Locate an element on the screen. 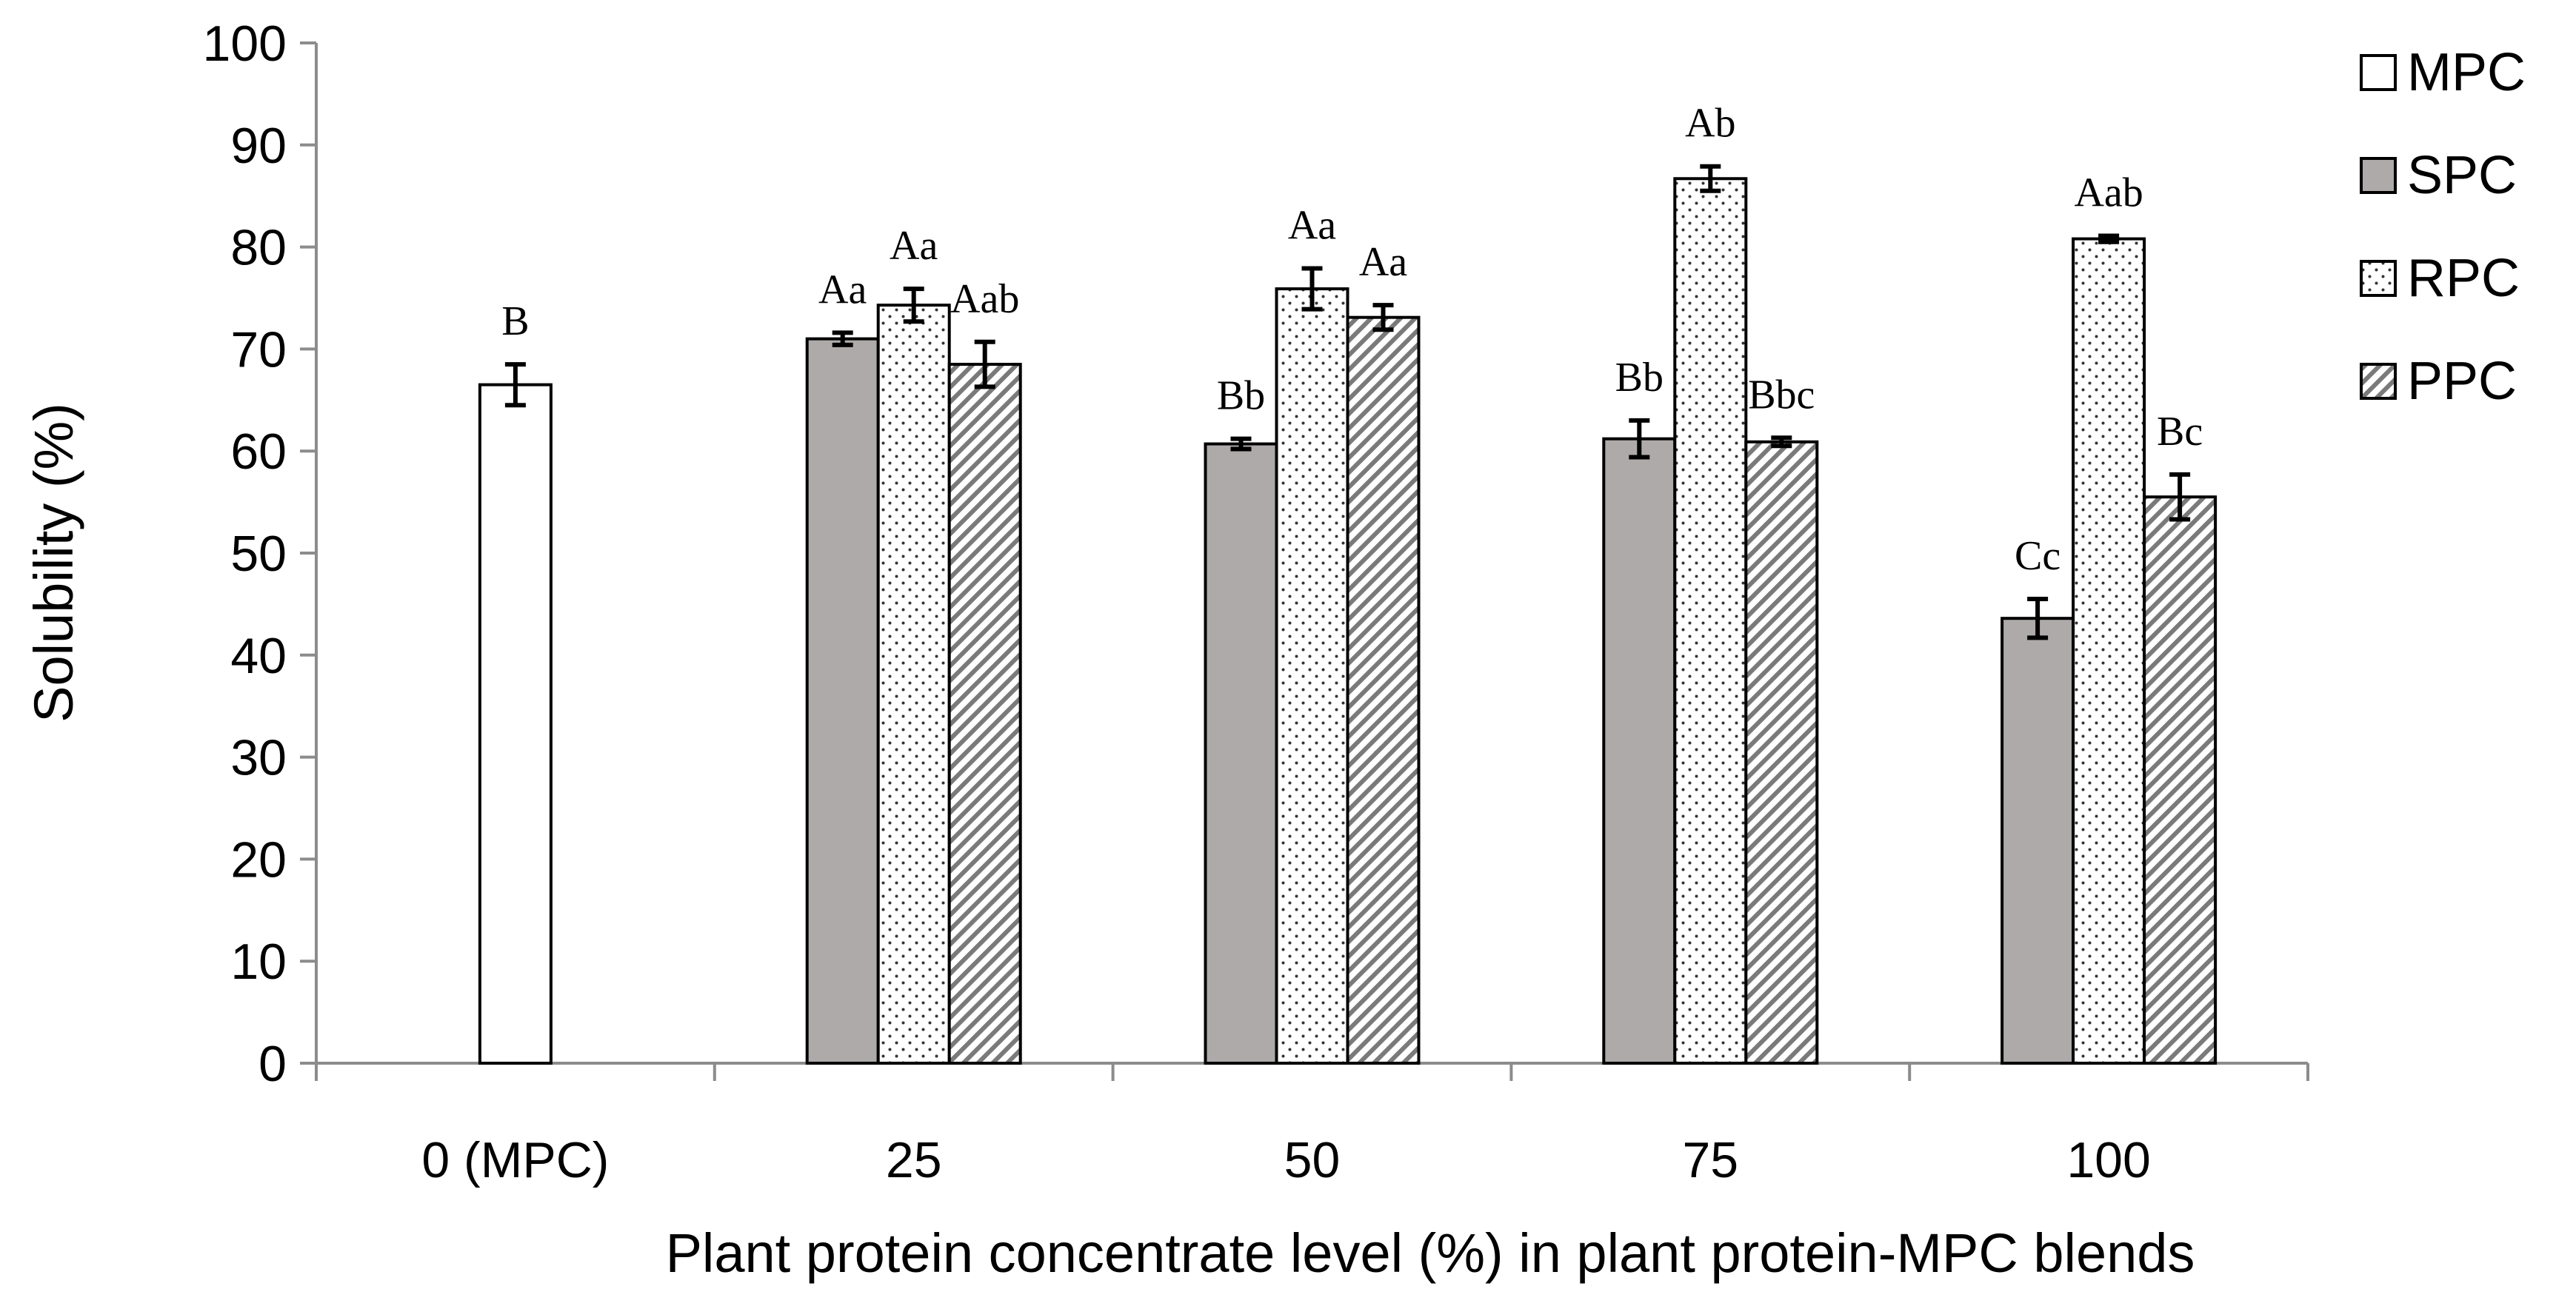 This screenshot has width=2576, height=1309. y-tick-label: 0 is located at coordinates (272, 1064).